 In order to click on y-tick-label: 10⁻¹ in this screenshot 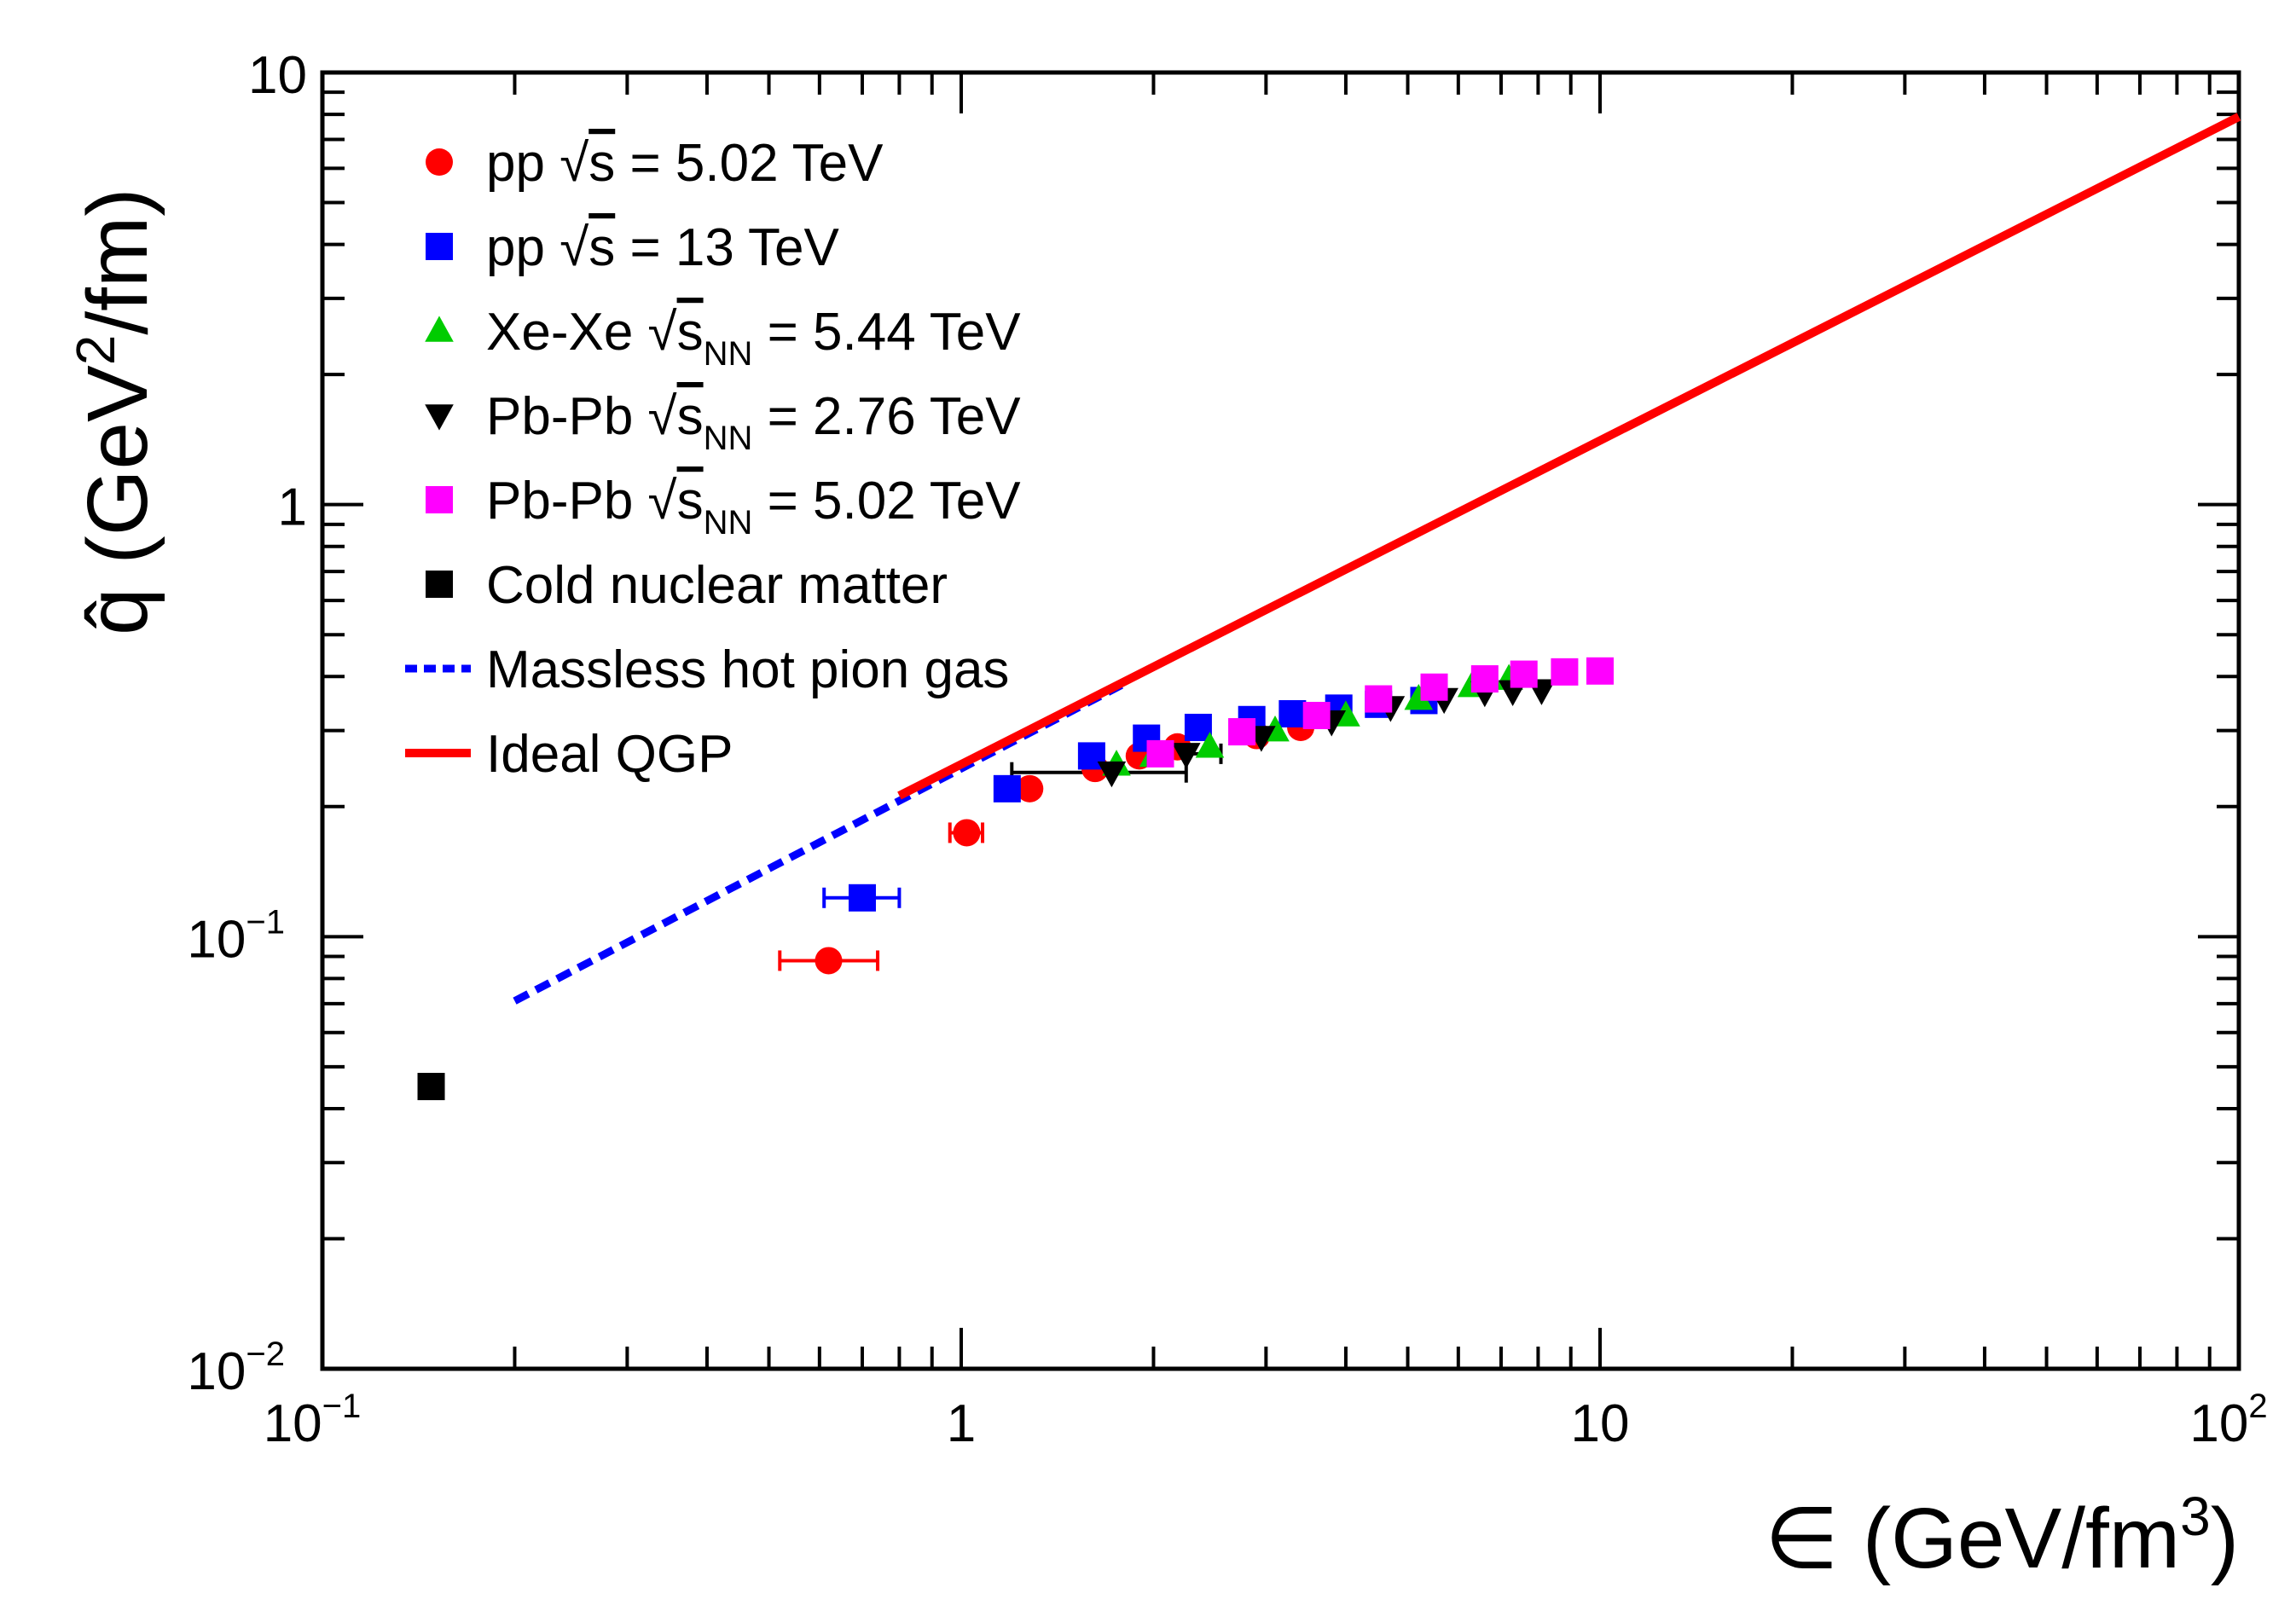, I will do `click(236, 936)`.